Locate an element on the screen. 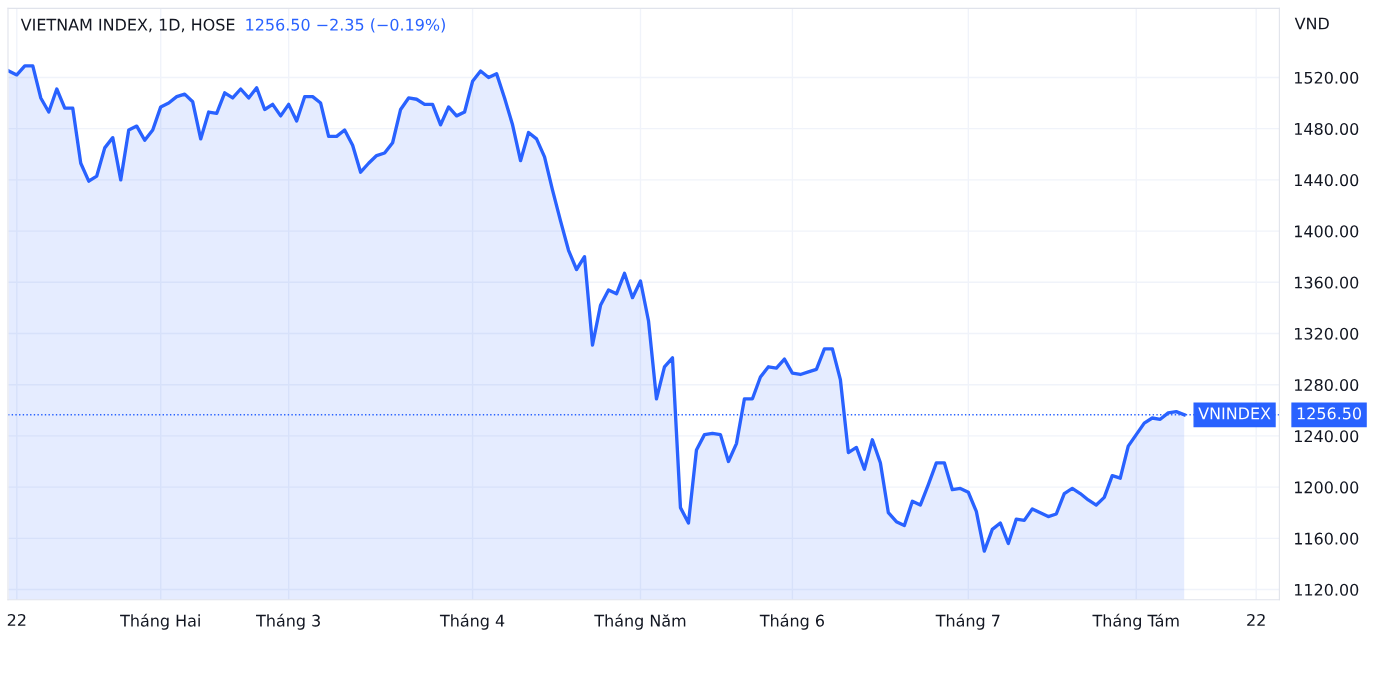 The width and height of the screenshot is (1391, 695). x-tick-label: Tháng Tám is located at coordinates (1135, 621).